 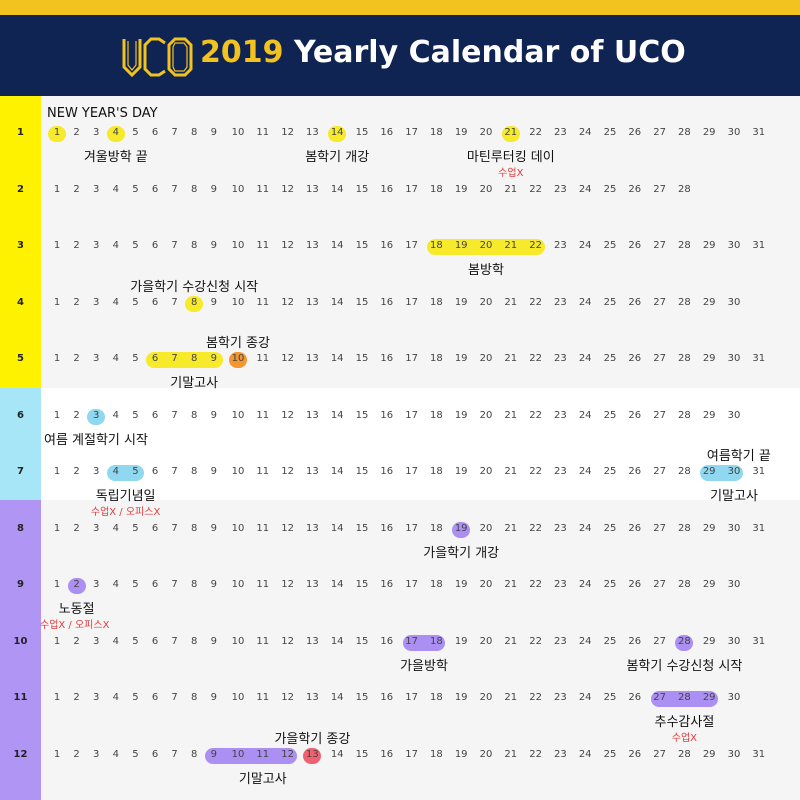 I want to click on day-cell: 16, so click(x=387, y=641).